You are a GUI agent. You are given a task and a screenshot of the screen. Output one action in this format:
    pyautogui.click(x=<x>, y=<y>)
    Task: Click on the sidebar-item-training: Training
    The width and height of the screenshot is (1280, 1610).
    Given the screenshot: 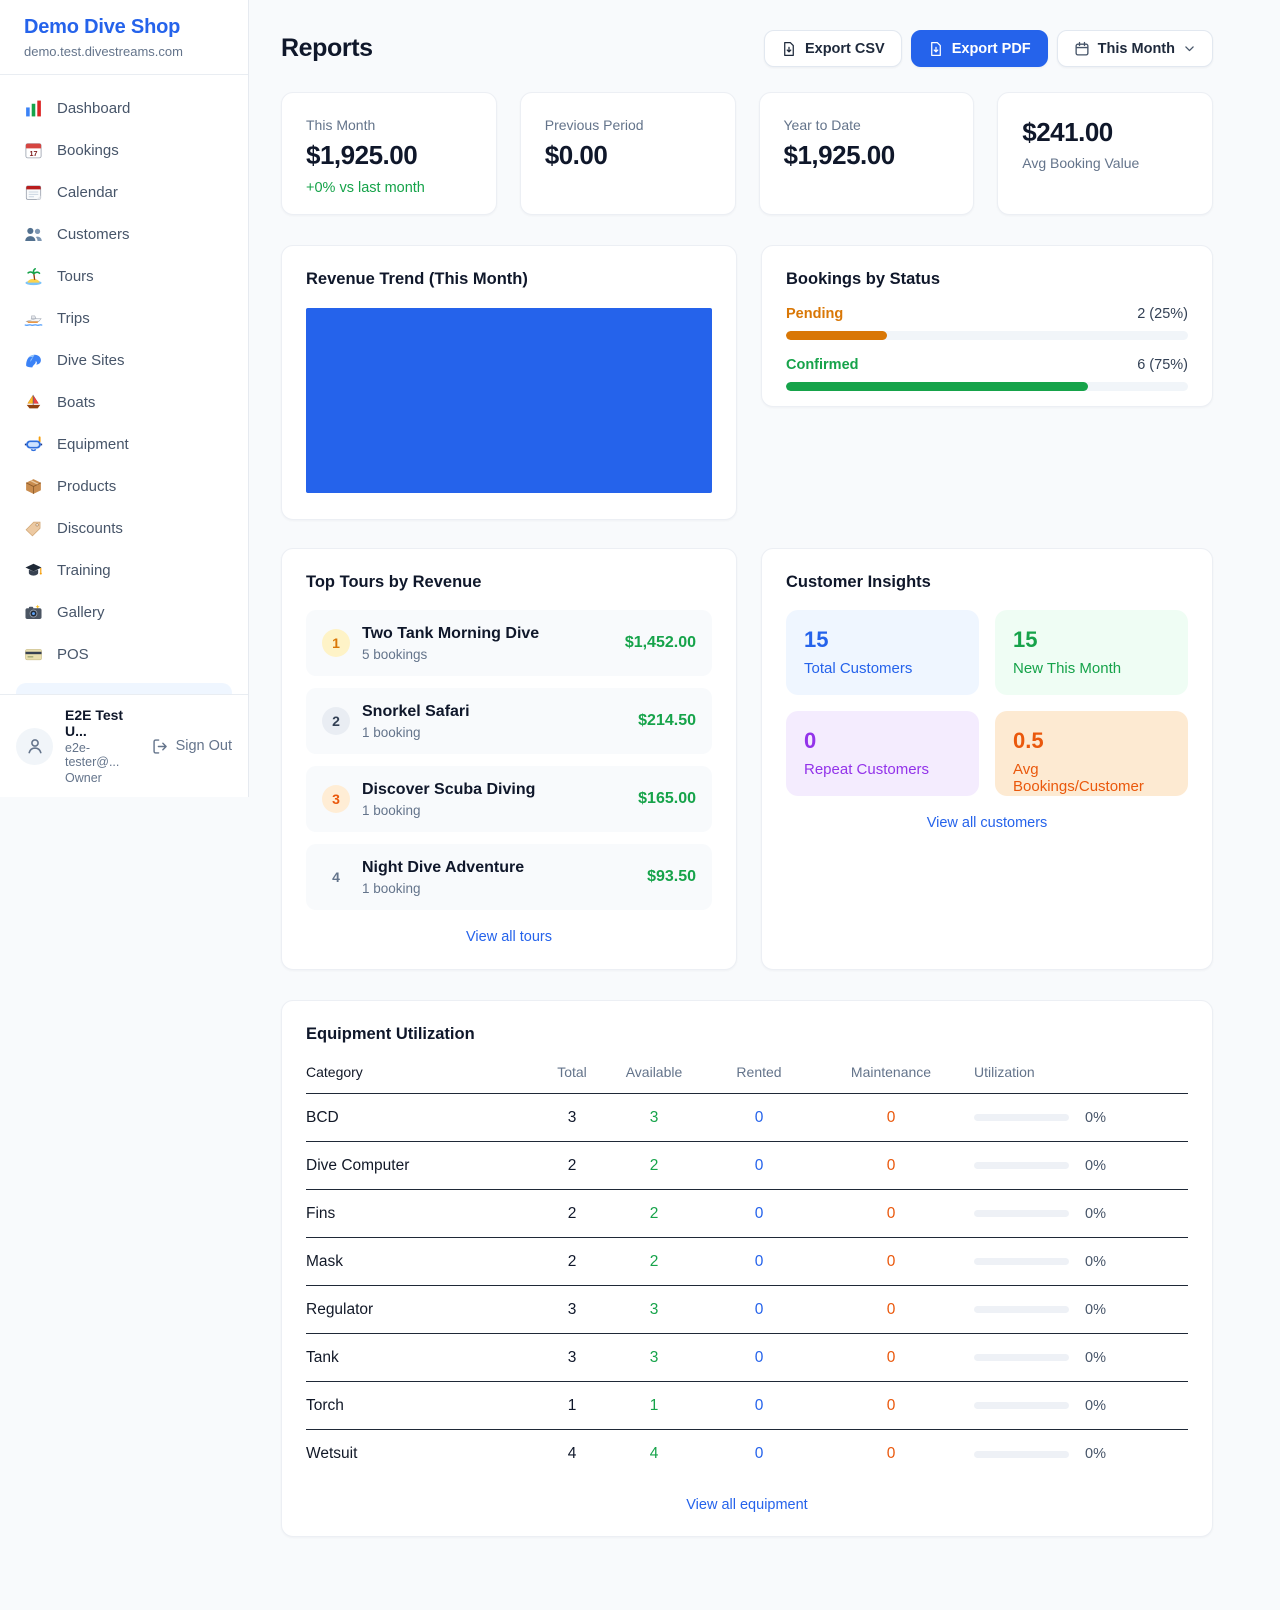 What is the action you would take?
    pyautogui.click(x=124, y=570)
    